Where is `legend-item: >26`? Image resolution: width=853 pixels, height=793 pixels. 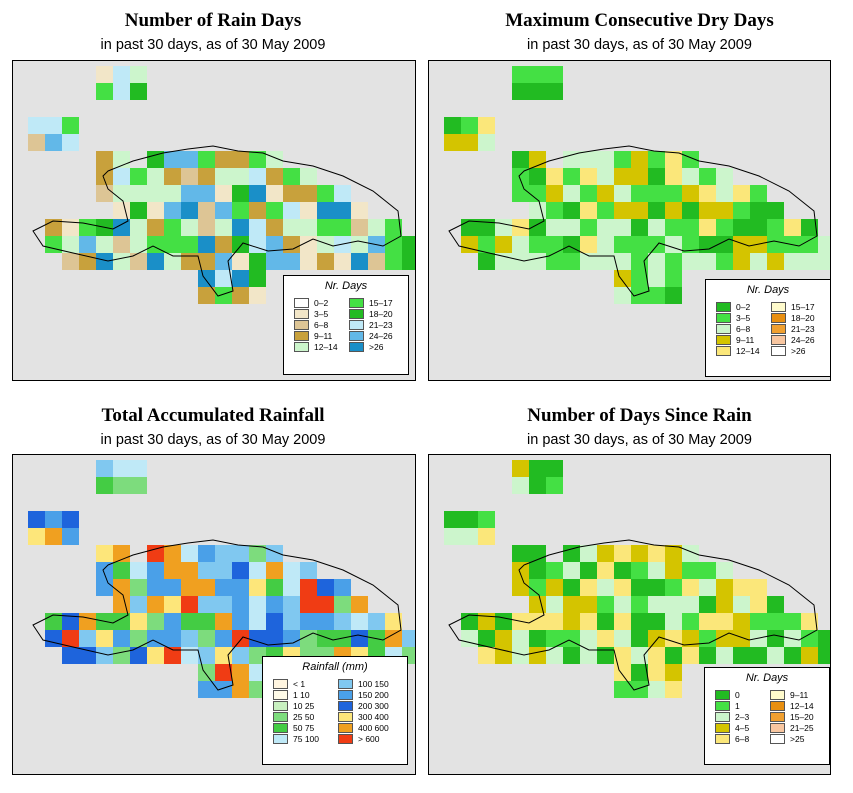
legend-item: >26 is located at coordinates (798, 351).